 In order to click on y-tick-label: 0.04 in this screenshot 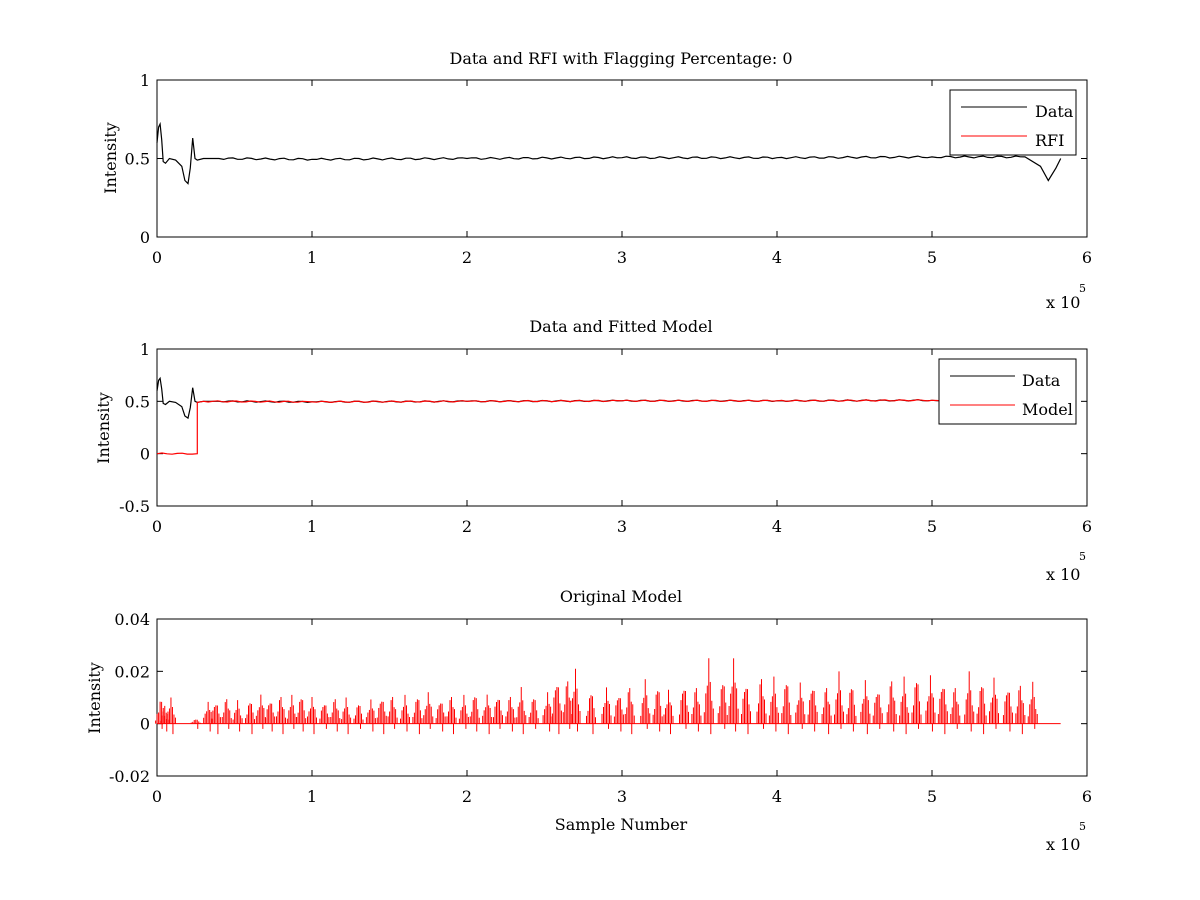, I will do `click(132, 619)`.